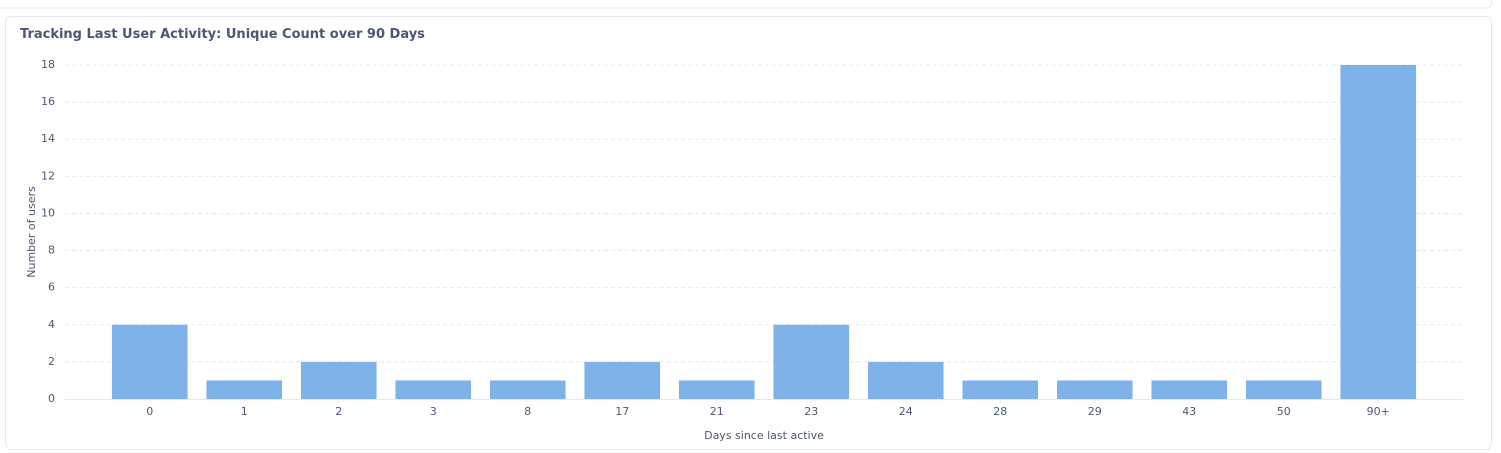 This screenshot has width=1501, height=453. What do you see at coordinates (764, 435) in the screenshot?
I see `x-axis-title: Days since last active` at bounding box center [764, 435].